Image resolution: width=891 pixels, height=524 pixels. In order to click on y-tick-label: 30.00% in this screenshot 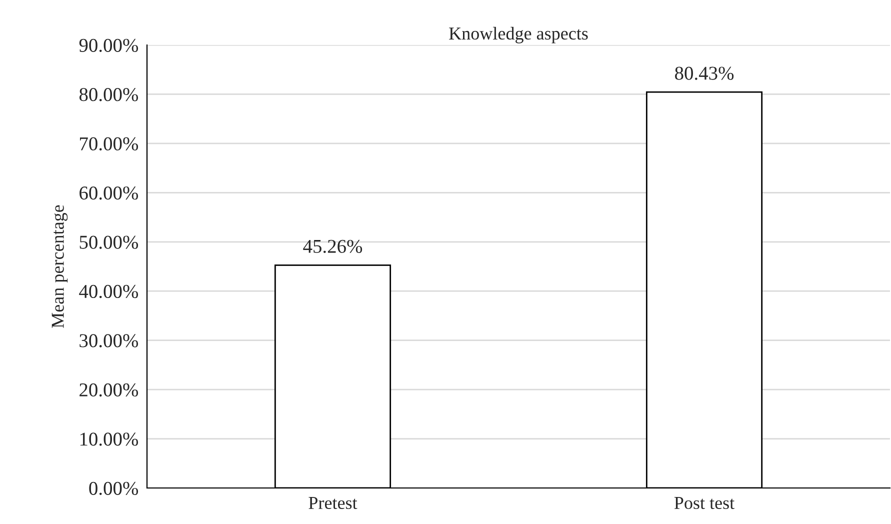, I will do `click(109, 341)`.